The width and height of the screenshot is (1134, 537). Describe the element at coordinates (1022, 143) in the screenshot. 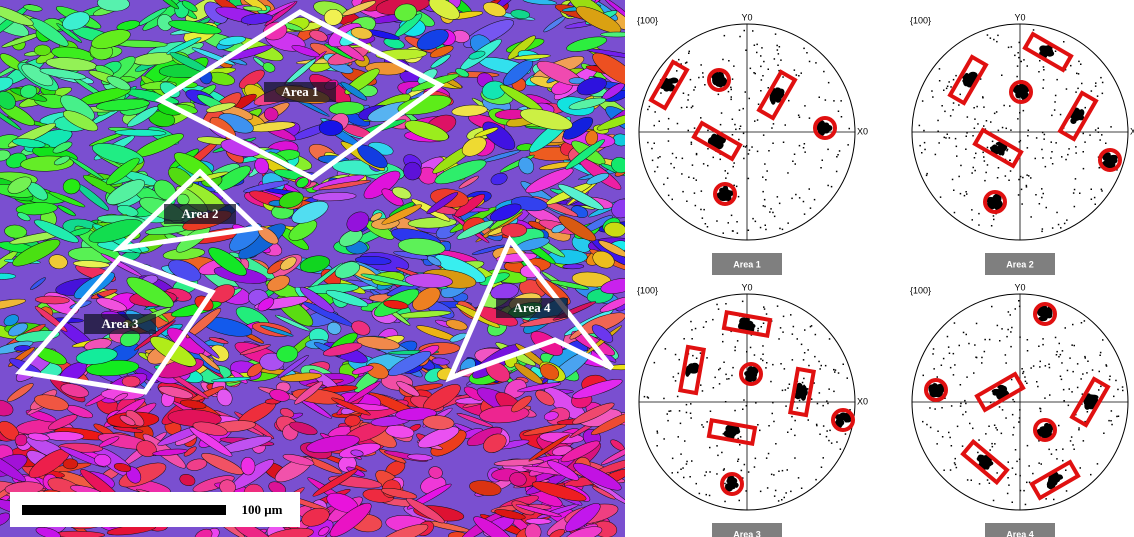

I see `pole-figure: {100} Y0 X Area 2` at that location.